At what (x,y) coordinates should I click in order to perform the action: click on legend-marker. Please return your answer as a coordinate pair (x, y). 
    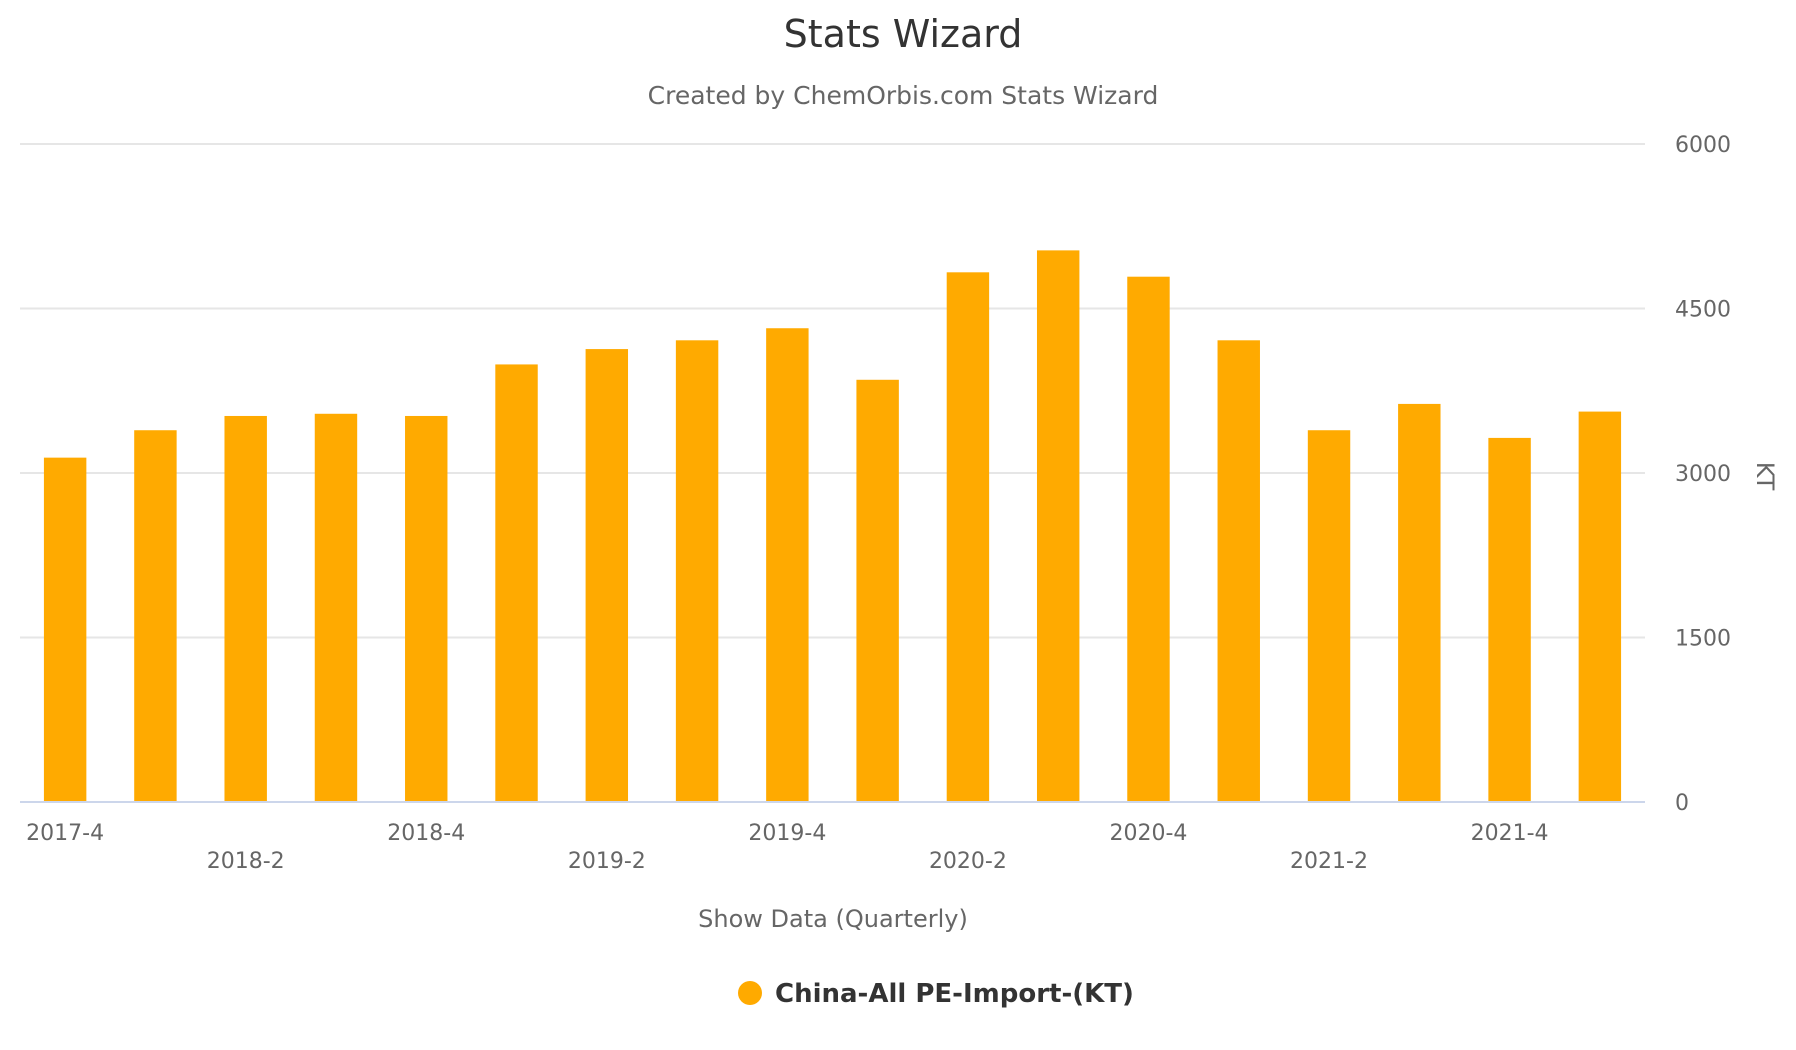
    Looking at the image, I should click on (750, 993).